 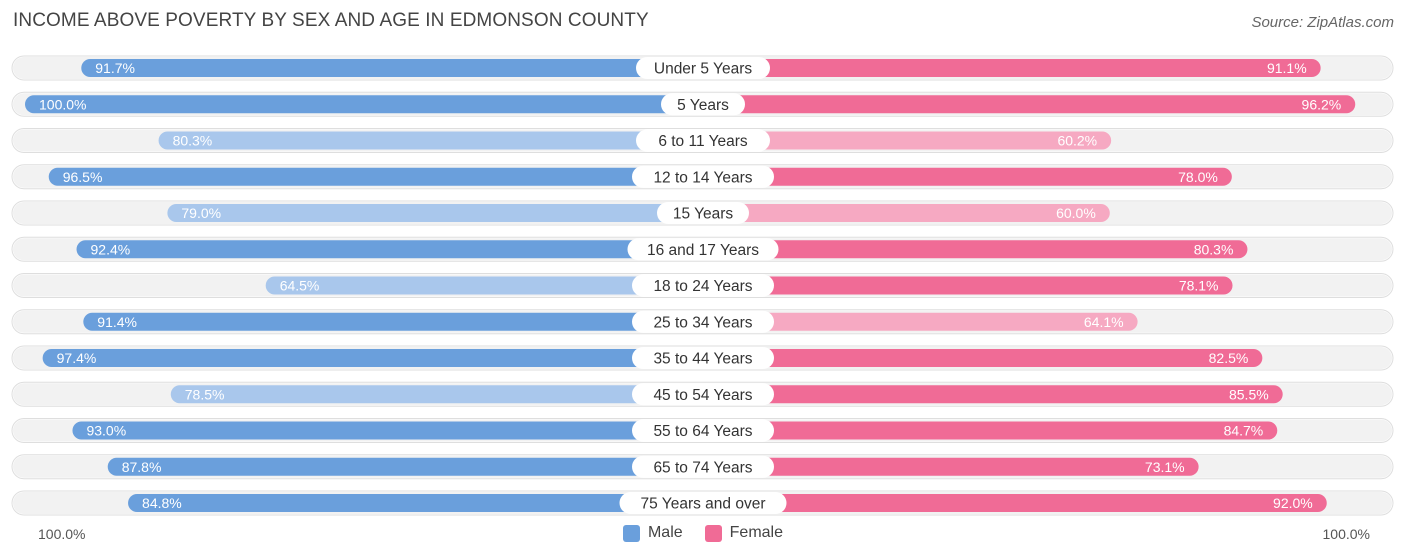 I want to click on bar-female-65-to-74-years, so click(x=951, y=466).